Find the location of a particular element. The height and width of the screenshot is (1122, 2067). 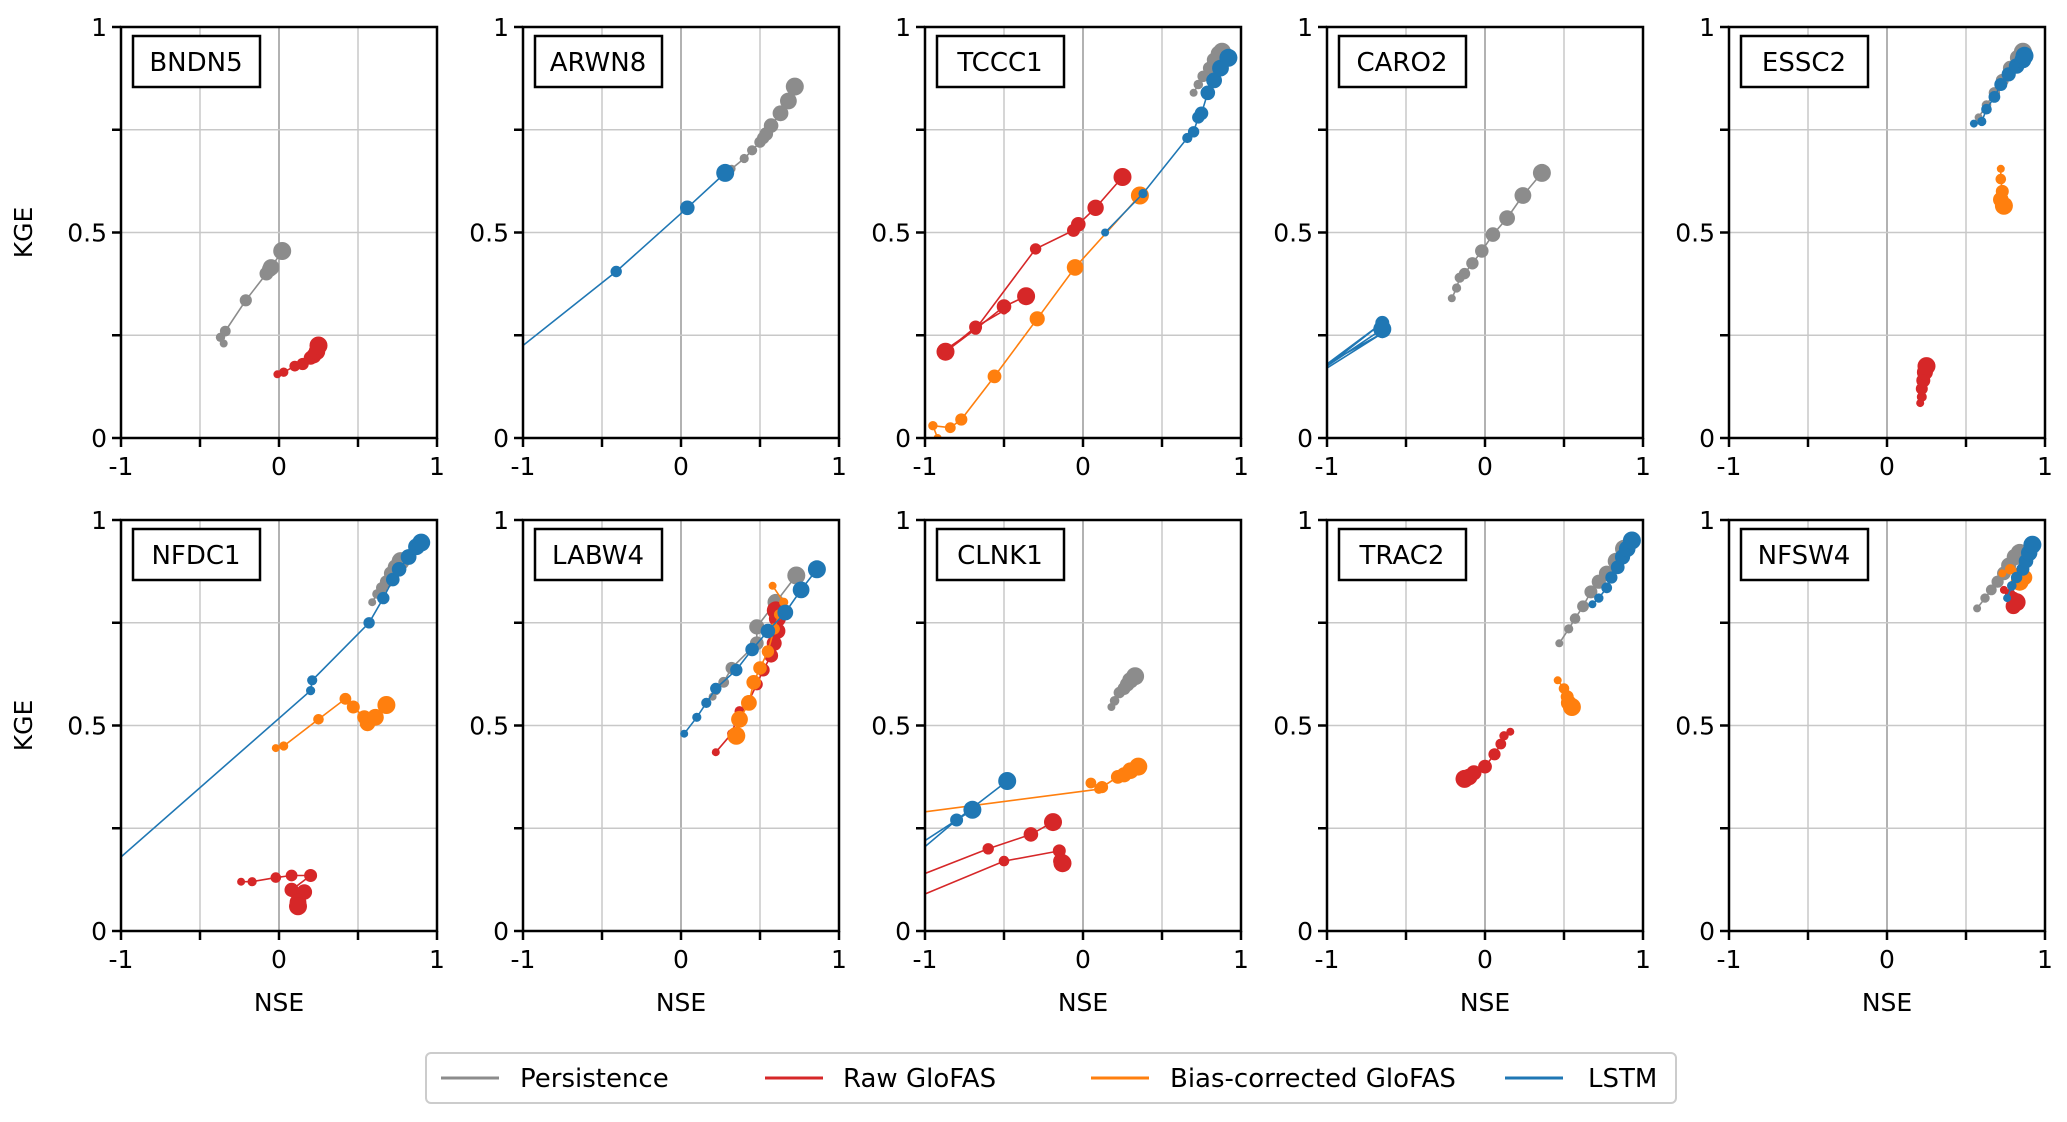

legend-label-bias: Bias-corrected GloFAS is located at coordinates (1313, 1079).